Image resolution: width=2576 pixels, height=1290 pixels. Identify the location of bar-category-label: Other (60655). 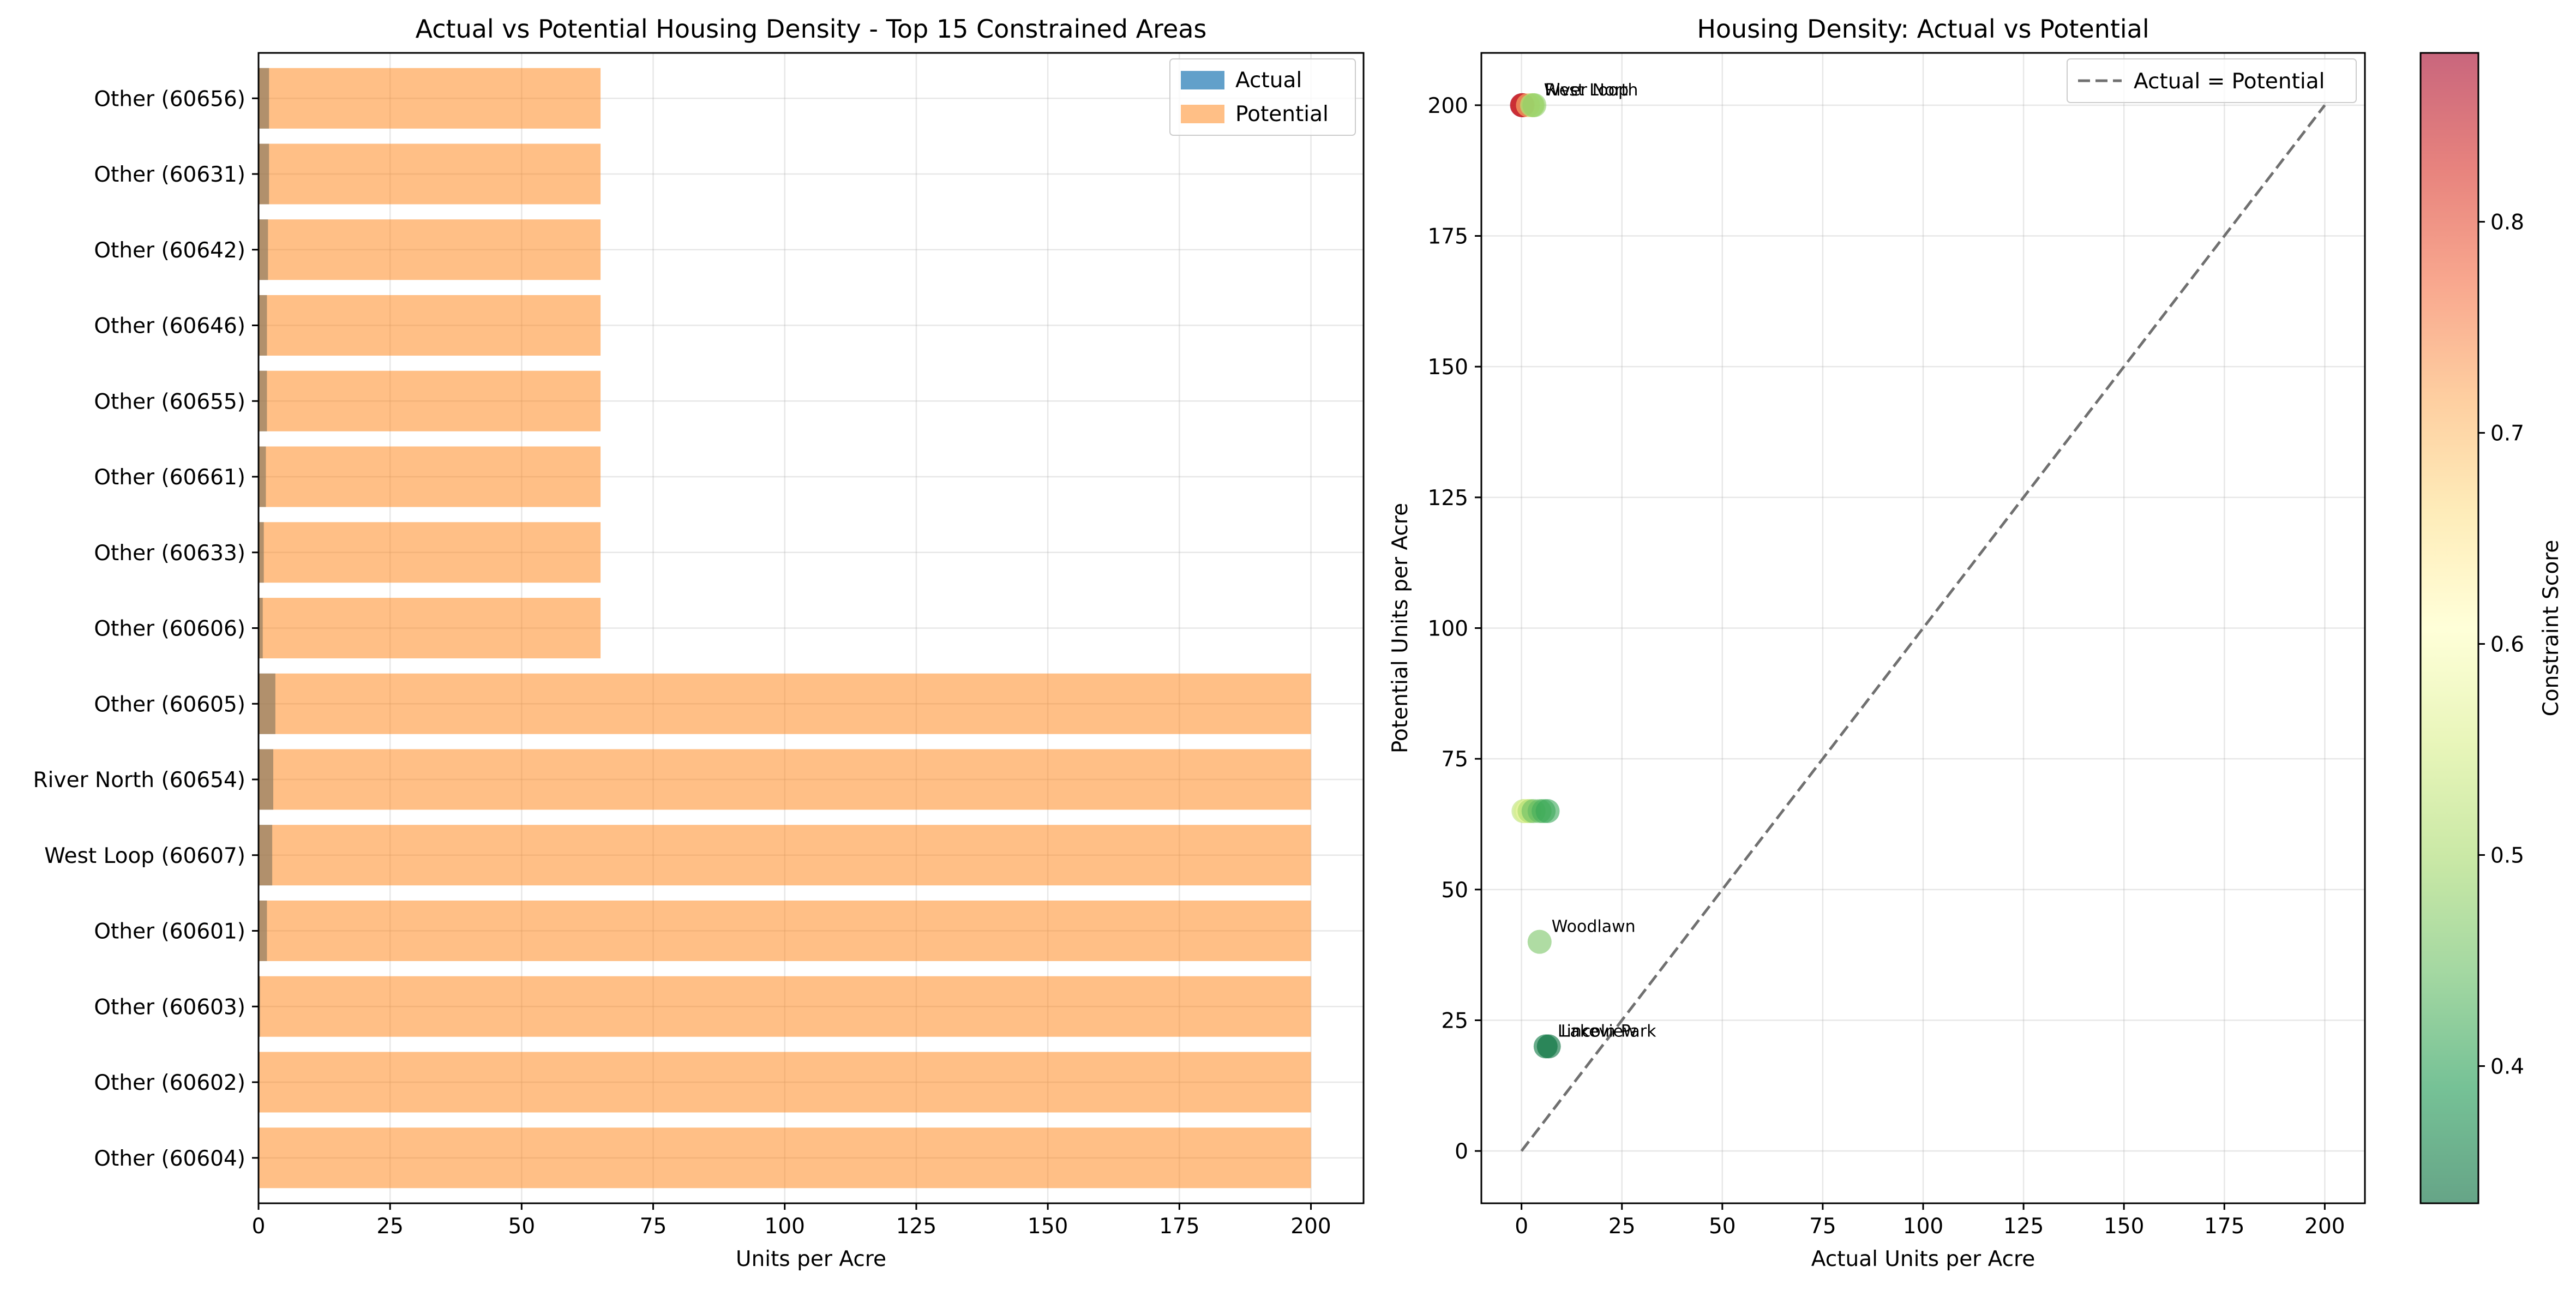
(170, 401).